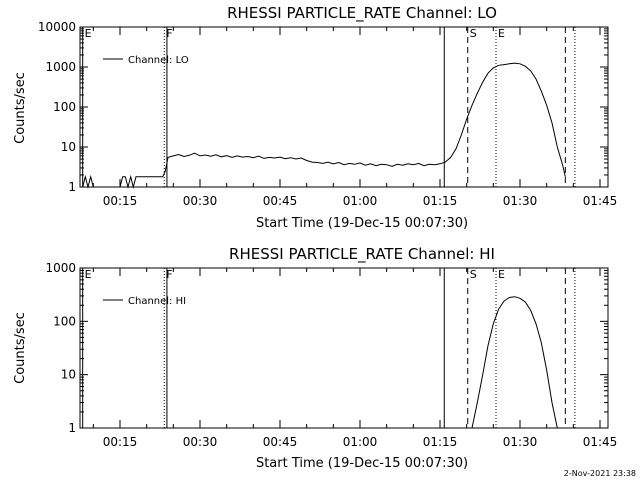 The image size is (640, 480). Describe the element at coordinates (57, 27) in the screenshot. I see `top-y-tick-label-4: 10000` at that location.